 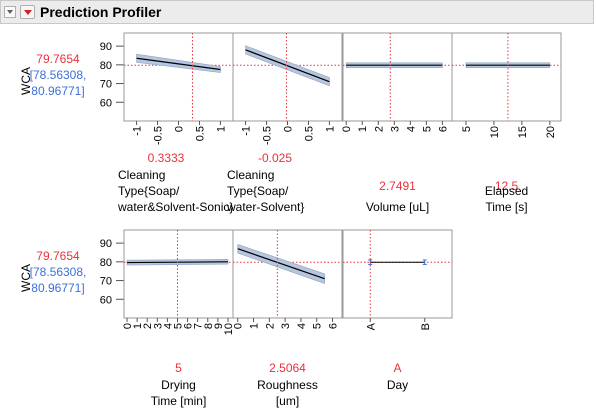 I want to click on factor-label-cleaning-type-soap-water-solvent-sonic: Type{Soap/, so click(x=149, y=191).